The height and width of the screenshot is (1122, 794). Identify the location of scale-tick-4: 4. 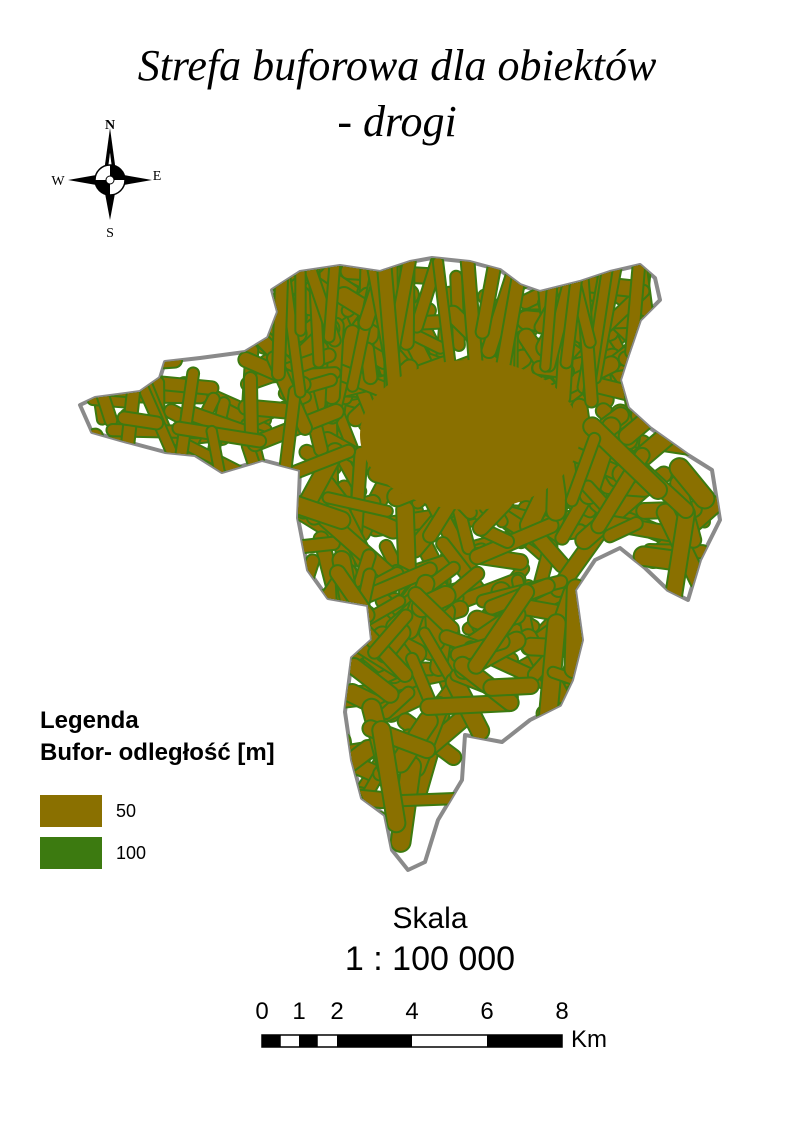
(411, 1011).